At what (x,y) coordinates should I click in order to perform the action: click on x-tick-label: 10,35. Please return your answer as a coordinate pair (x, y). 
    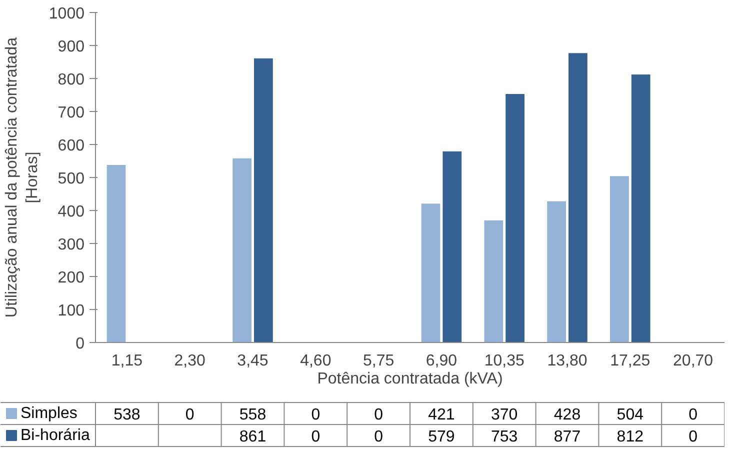
    Looking at the image, I should click on (504, 361).